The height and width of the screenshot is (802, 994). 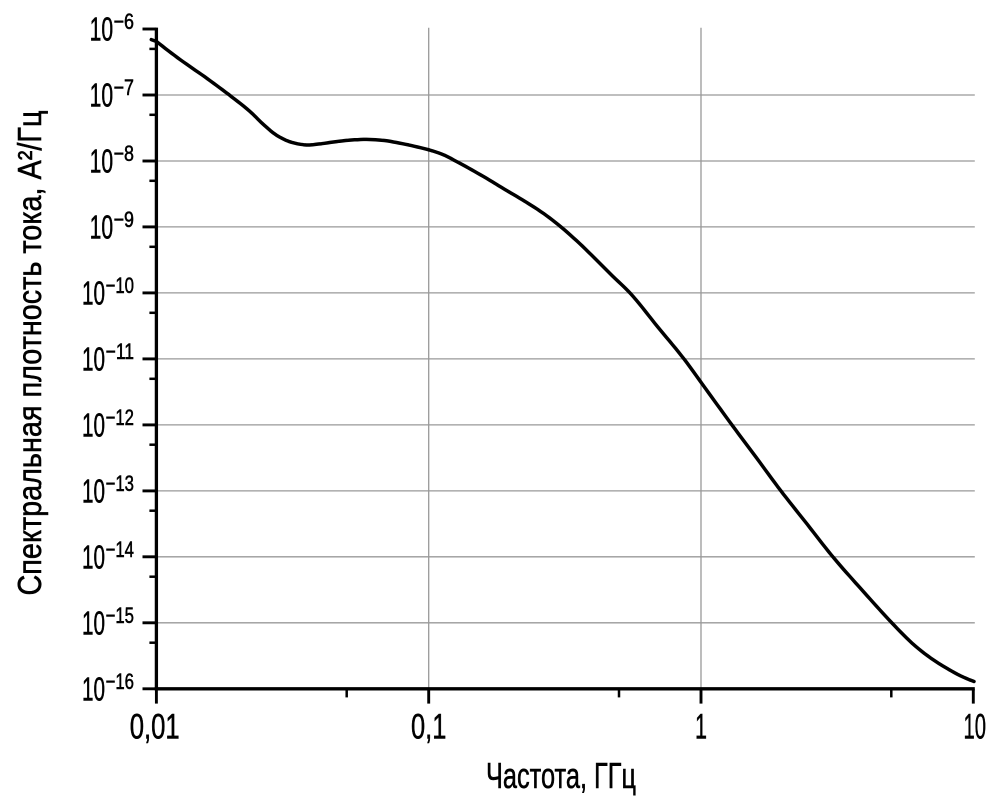 I want to click on svg-text: −11, so click(x=120, y=351).